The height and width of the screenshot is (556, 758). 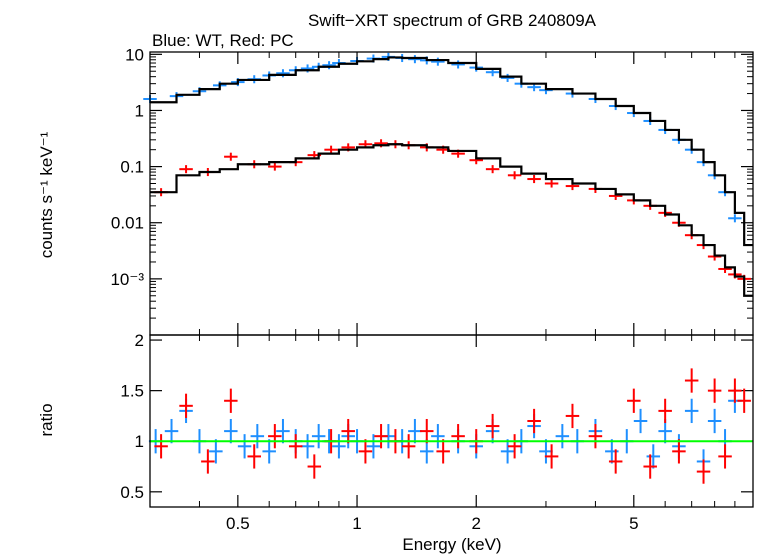 What do you see at coordinates (139, 441) in the screenshot?
I see `ratio-y-tick-label: 1` at bounding box center [139, 441].